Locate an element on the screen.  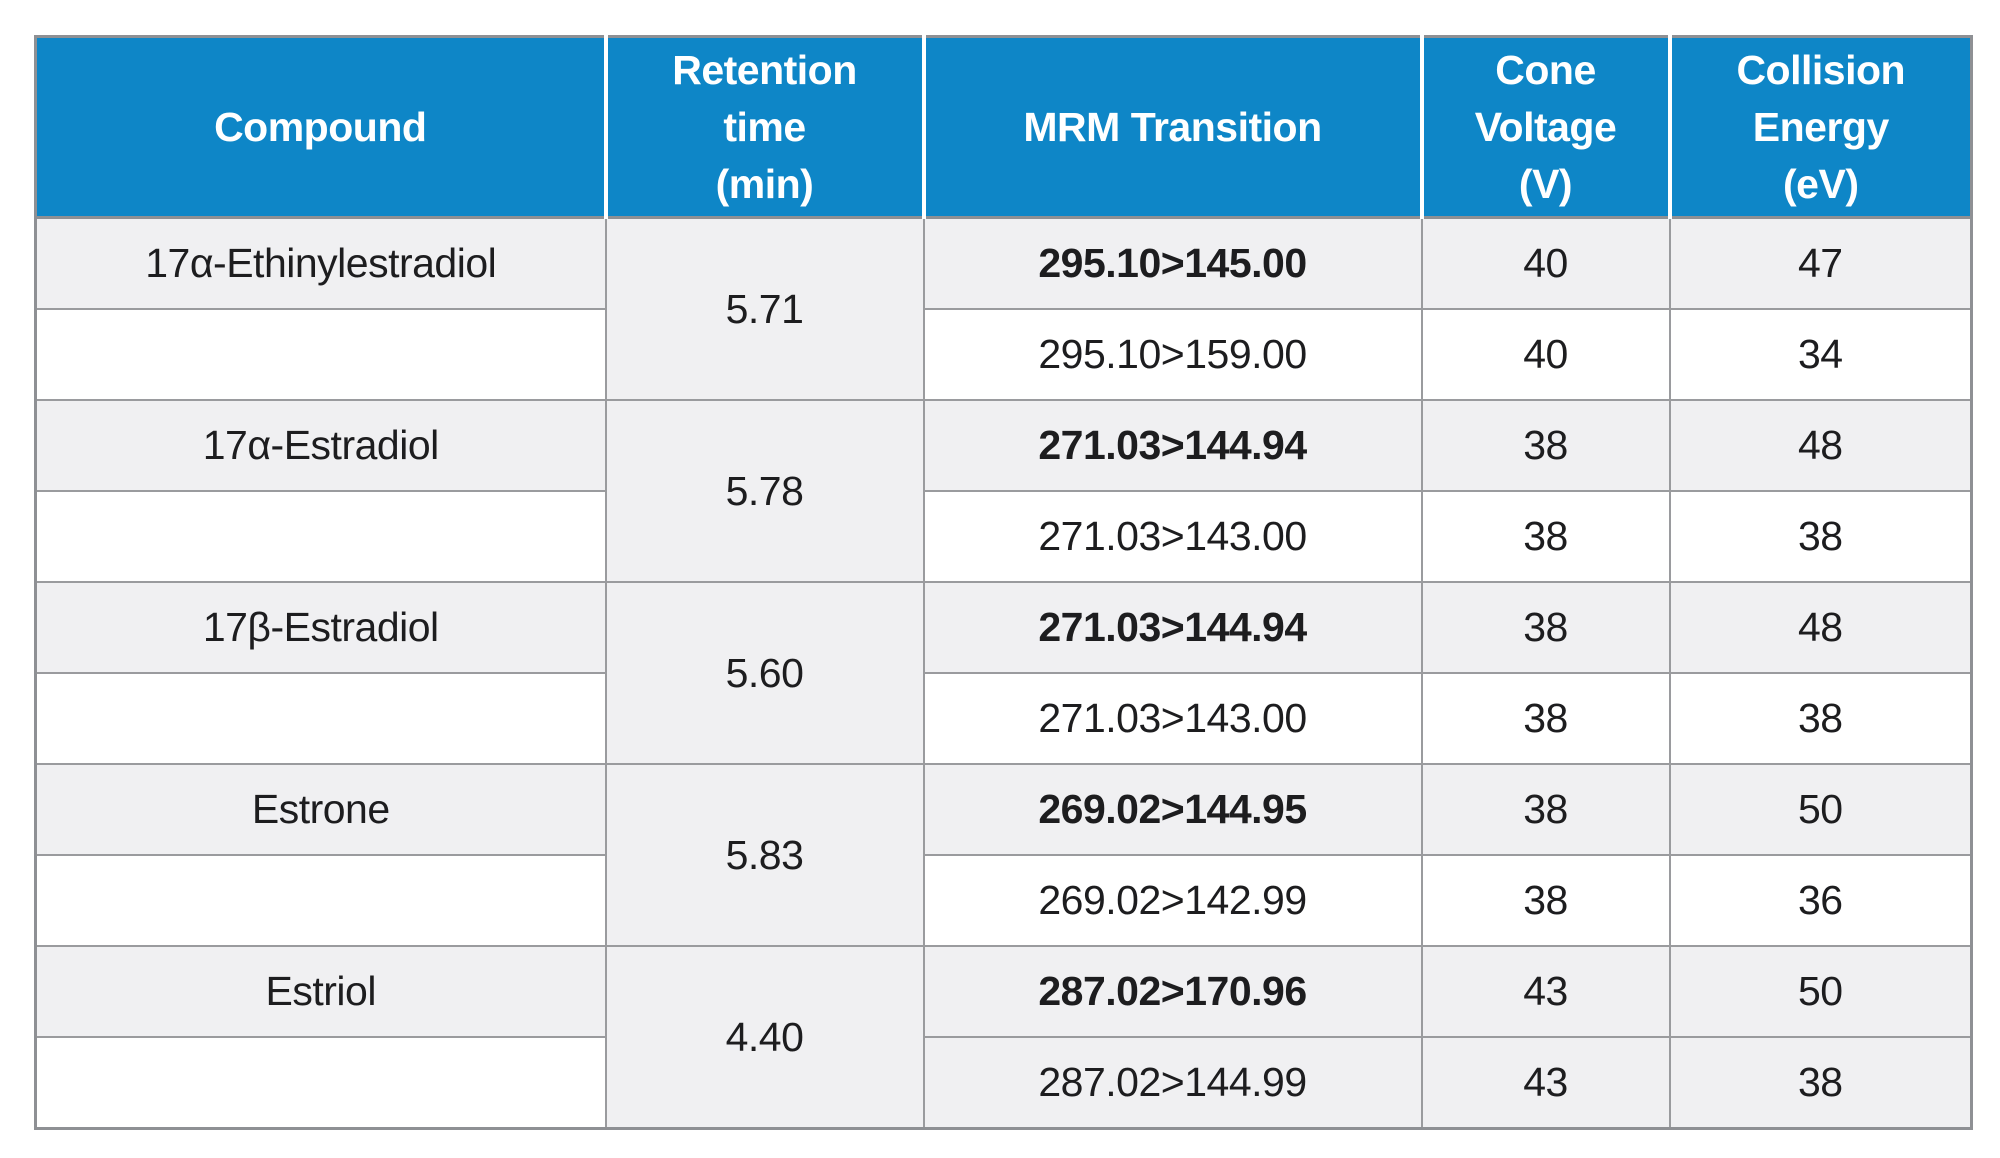
compound-cell: 17α-Ethinylestradiol is located at coordinates (320, 263).